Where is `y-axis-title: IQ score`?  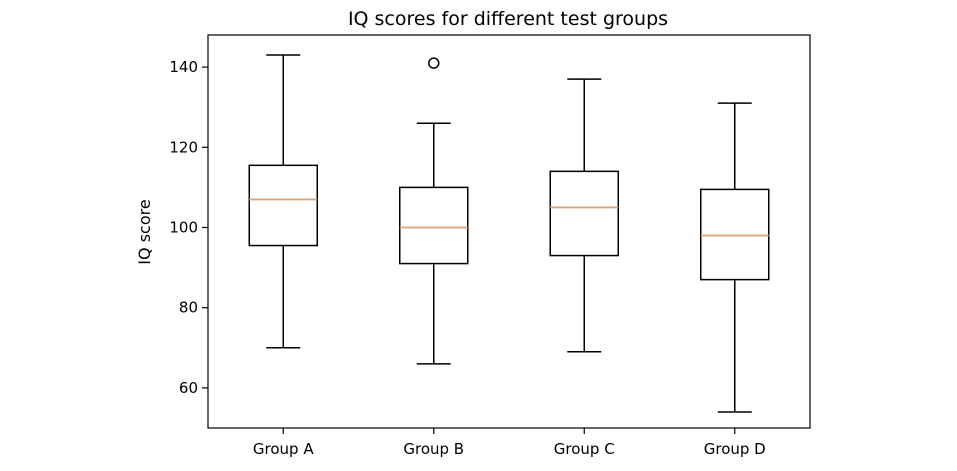
y-axis-title: IQ score is located at coordinates (144, 231).